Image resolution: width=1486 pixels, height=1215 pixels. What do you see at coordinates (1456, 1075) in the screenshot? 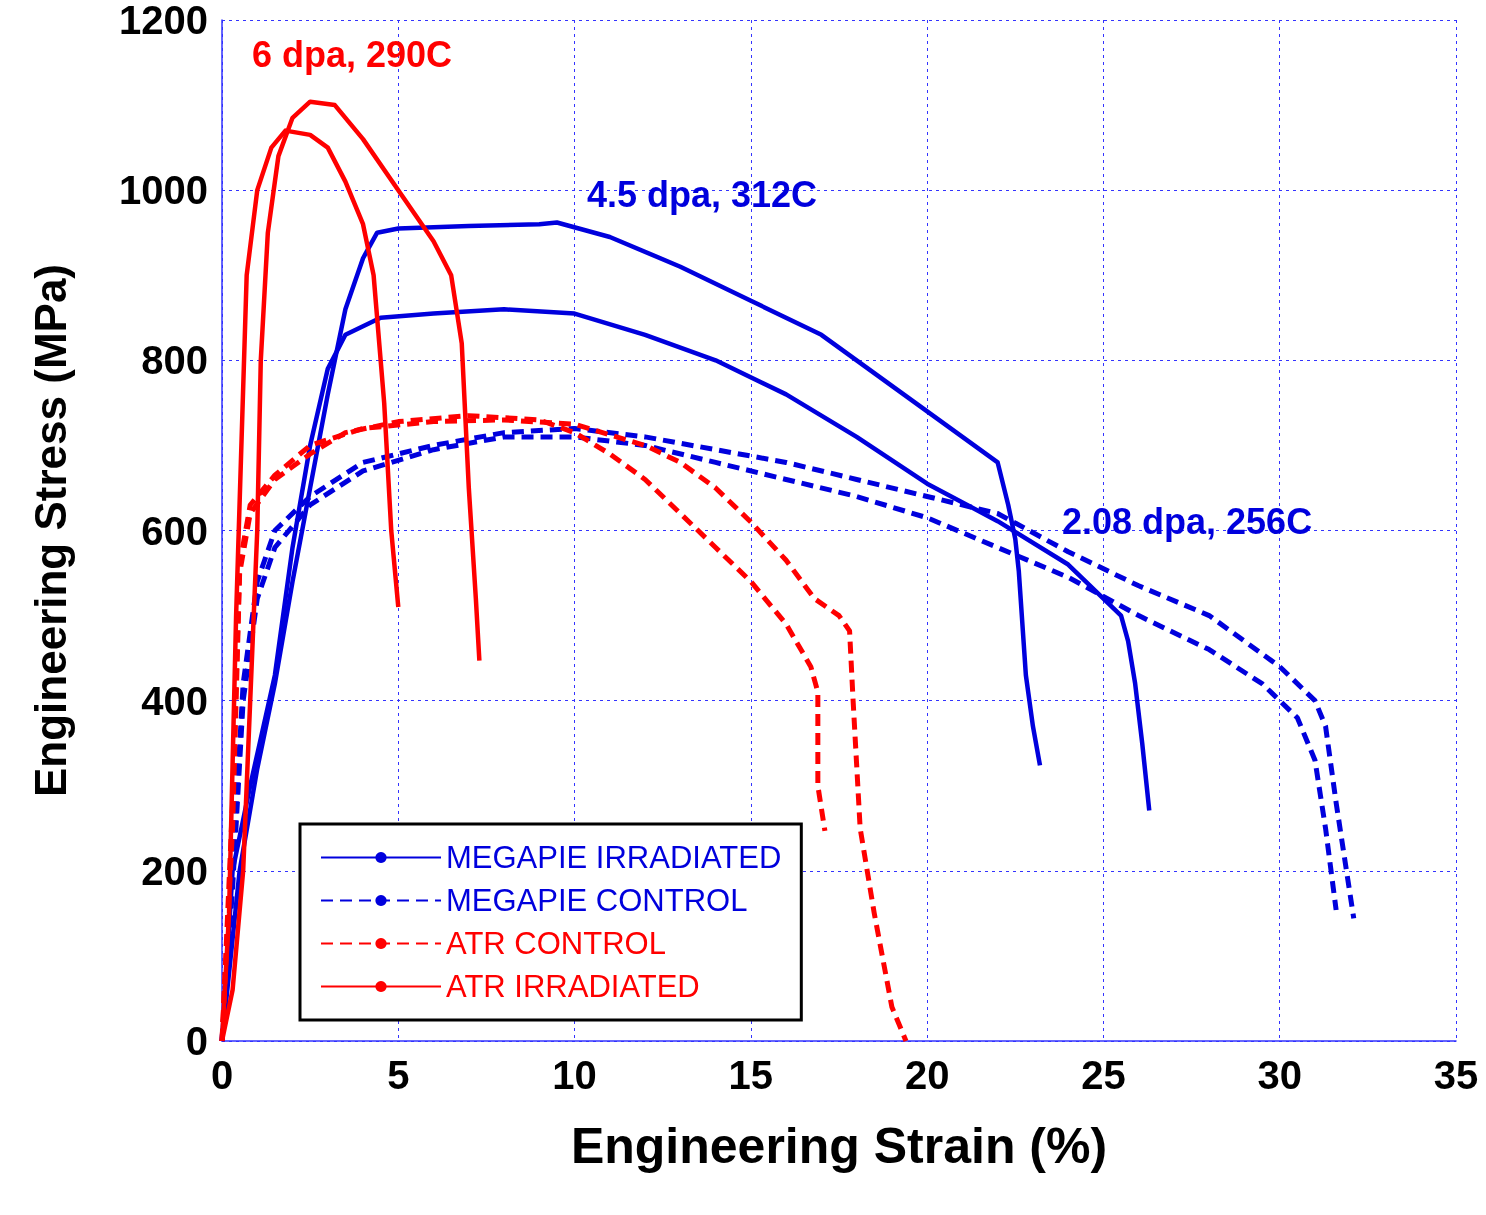
I see `x-tick-label: 35` at bounding box center [1456, 1075].